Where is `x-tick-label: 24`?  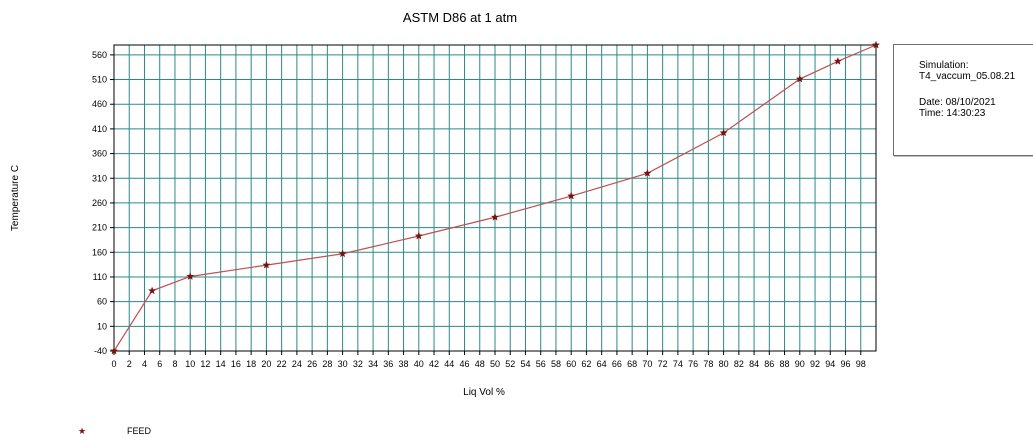 x-tick-label: 24 is located at coordinates (297, 364).